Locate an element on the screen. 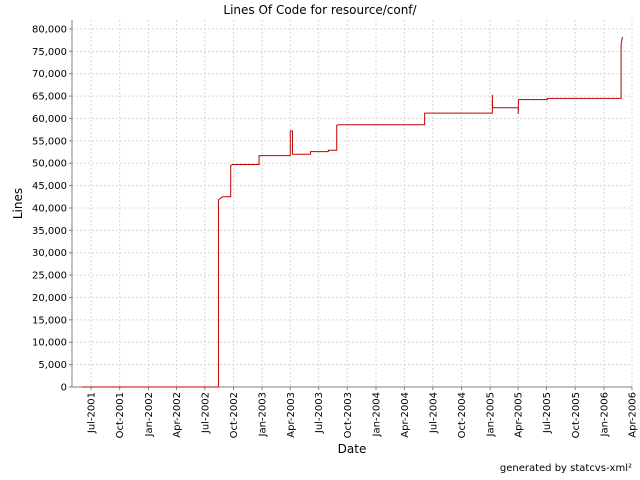 The image size is (640, 480). y-tick-label: 35,000 is located at coordinates (49, 231).